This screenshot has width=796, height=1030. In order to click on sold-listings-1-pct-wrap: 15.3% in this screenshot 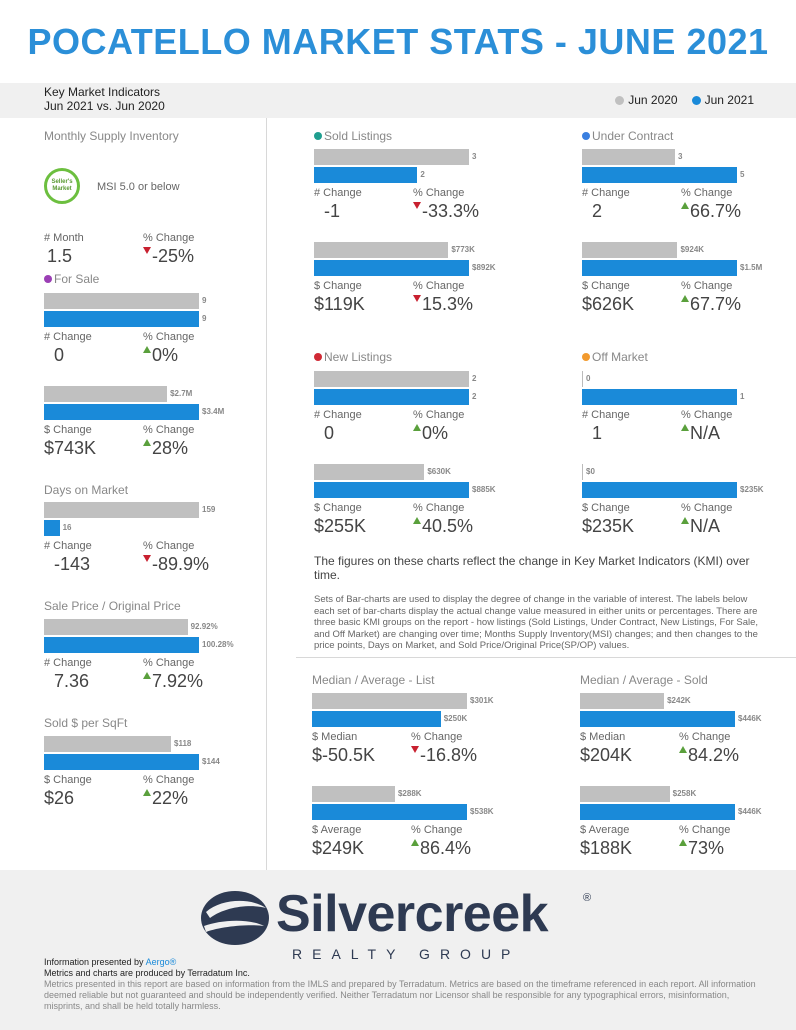, I will do `click(443, 304)`.